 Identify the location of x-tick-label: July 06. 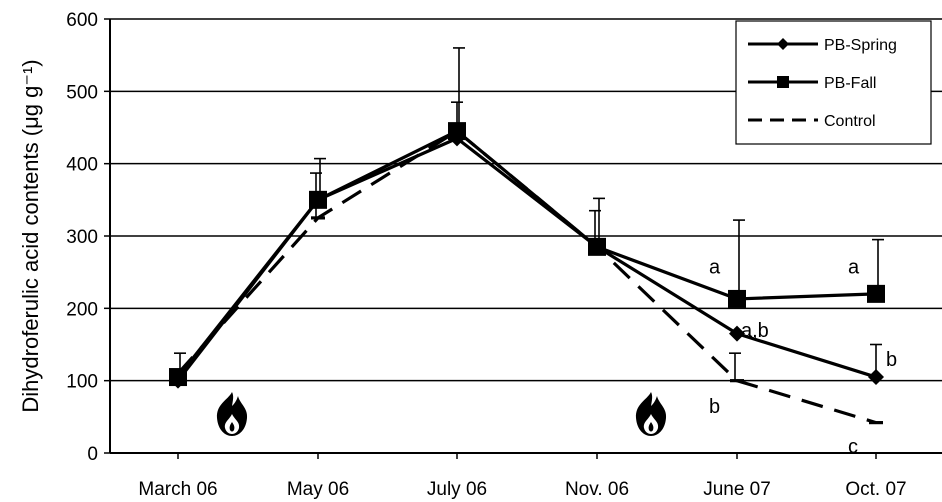
(457, 489).